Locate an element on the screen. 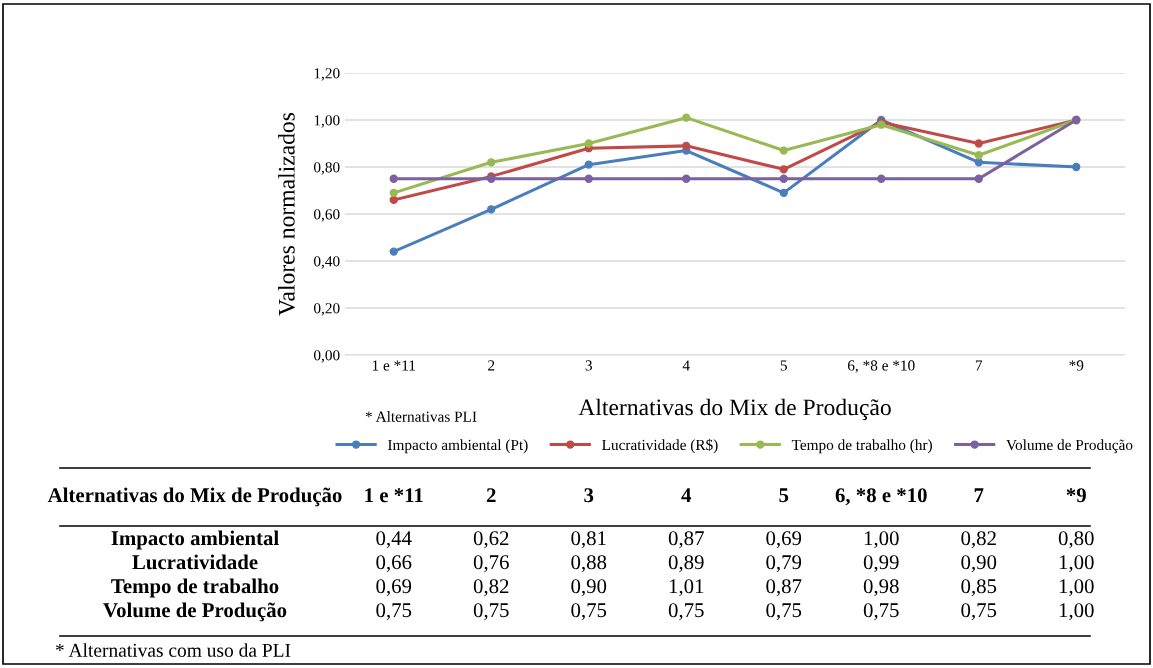 The width and height of the screenshot is (1153, 668). legend-label: Volume de Produção is located at coordinates (1069, 446).